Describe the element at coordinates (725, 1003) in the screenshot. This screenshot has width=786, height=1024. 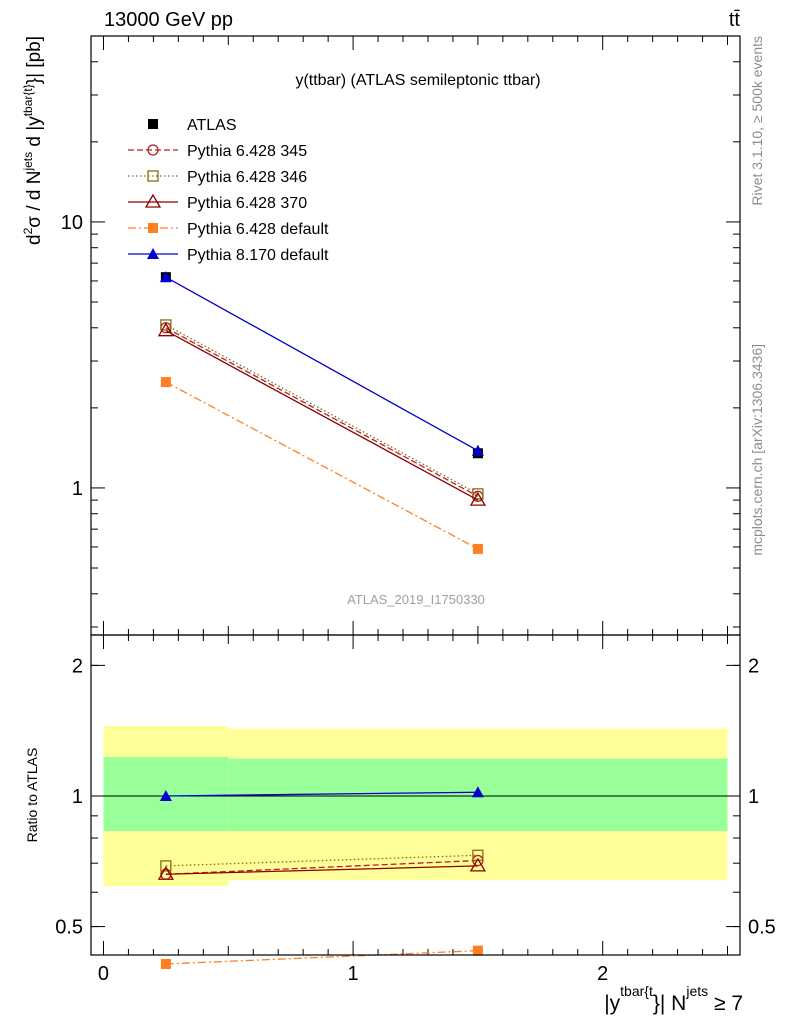
I see `xlabel-part-4: ≥ 7` at that location.